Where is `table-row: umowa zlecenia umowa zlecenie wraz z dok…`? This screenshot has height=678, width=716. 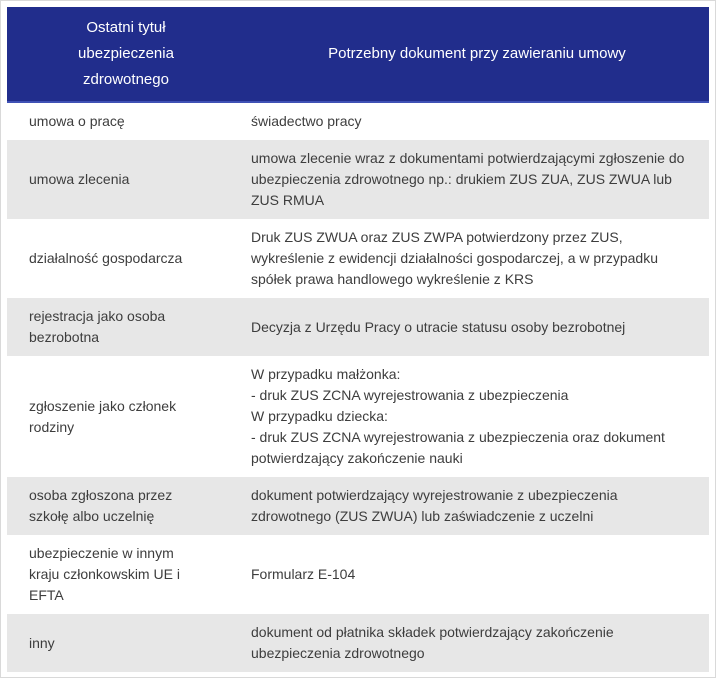
table-row: umowa zlecenia umowa zlecenie wraz z dok… is located at coordinates (358, 179).